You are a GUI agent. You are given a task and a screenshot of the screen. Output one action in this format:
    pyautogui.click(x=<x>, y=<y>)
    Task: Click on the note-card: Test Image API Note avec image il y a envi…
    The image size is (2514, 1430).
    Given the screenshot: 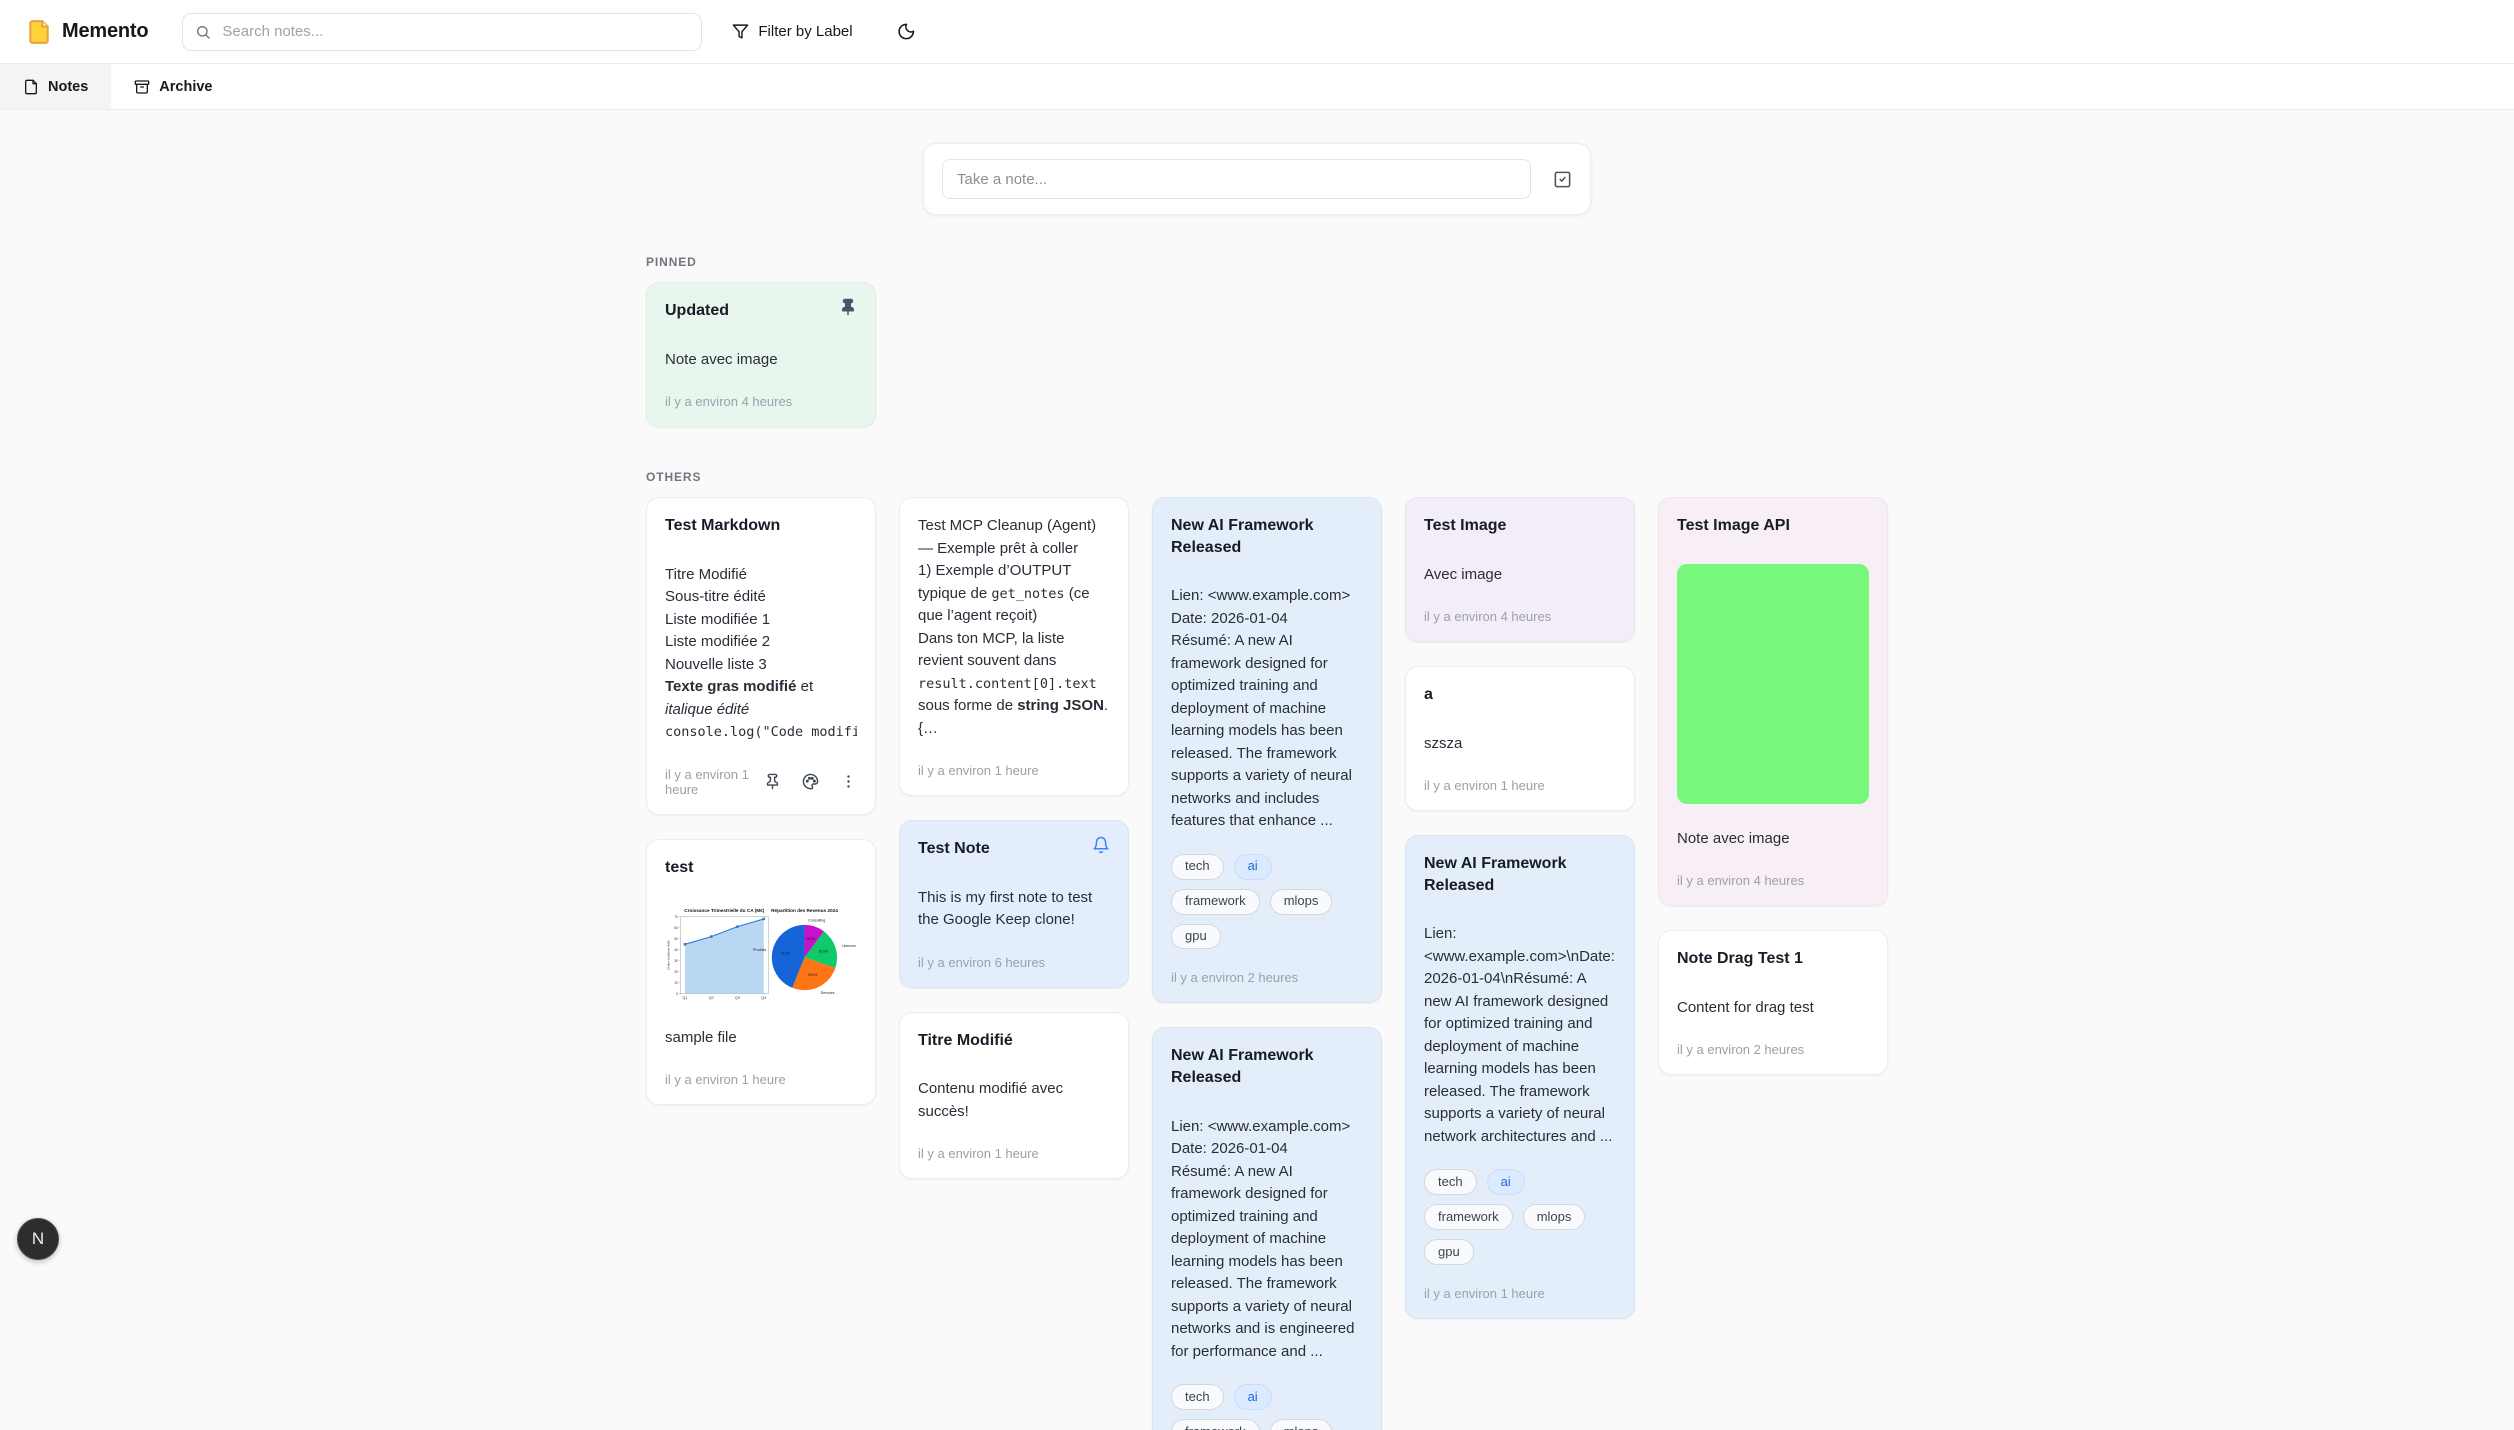 What is the action you would take?
    pyautogui.click(x=1773, y=702)
    